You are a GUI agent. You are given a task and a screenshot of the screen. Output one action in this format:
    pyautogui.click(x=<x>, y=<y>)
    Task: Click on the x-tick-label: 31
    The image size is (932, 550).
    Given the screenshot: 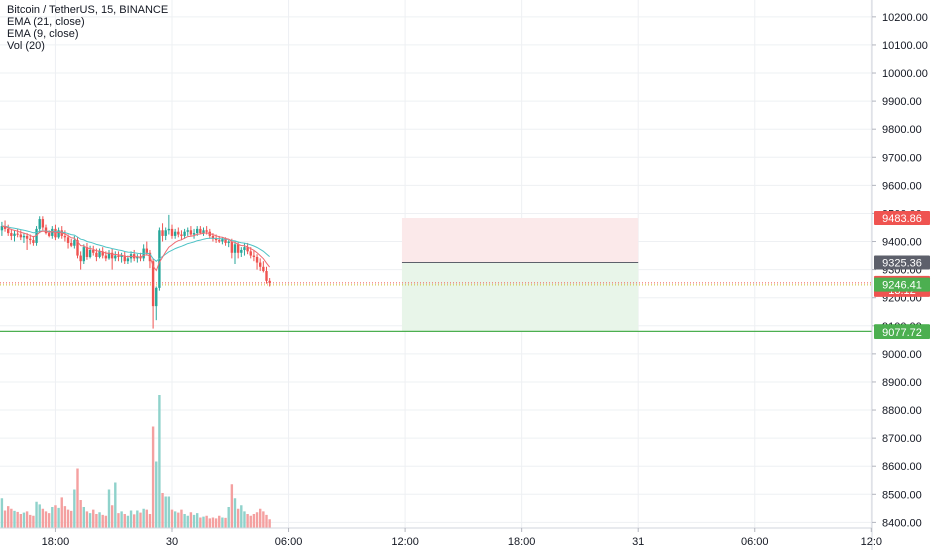 What is the action you would take?
    pyautogui.click(x=638, y=542)
    